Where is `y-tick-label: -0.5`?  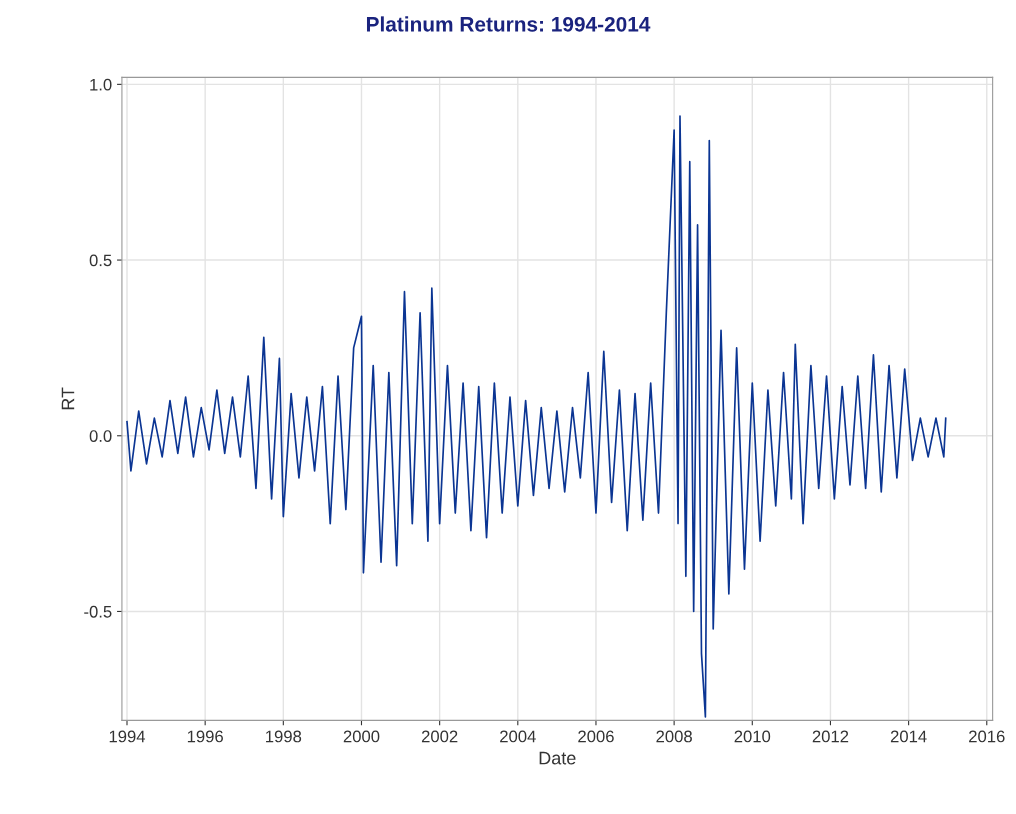 y-tick-label: -0.5 is located at coordinates (98, 611).